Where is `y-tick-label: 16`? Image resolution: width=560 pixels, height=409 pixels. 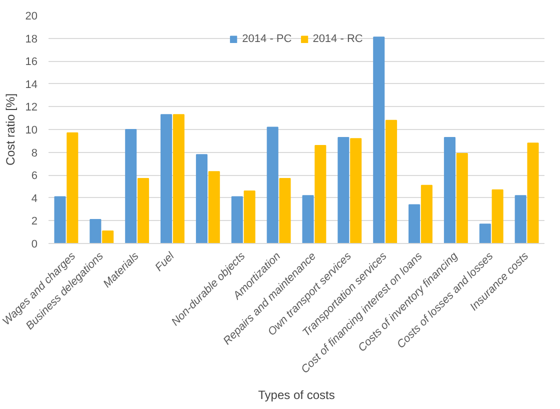
y-tick-label: 16 is located at coordinates (31, 62).